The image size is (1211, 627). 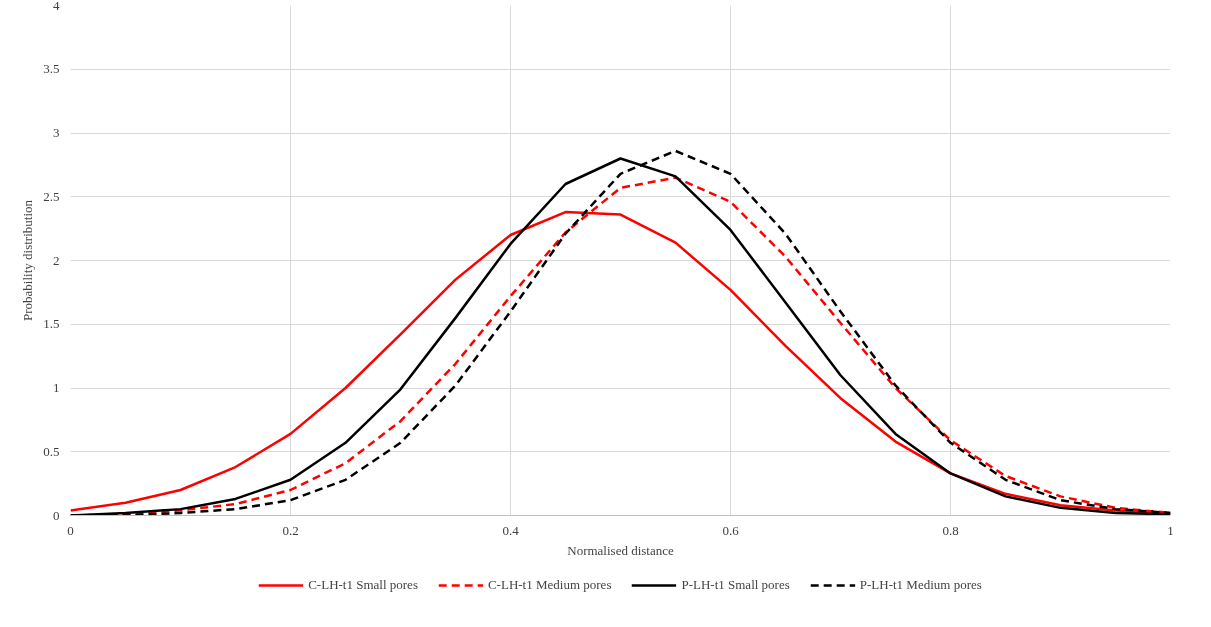 I want to click on y-tick-label: 4, so click(x=56, y=6).